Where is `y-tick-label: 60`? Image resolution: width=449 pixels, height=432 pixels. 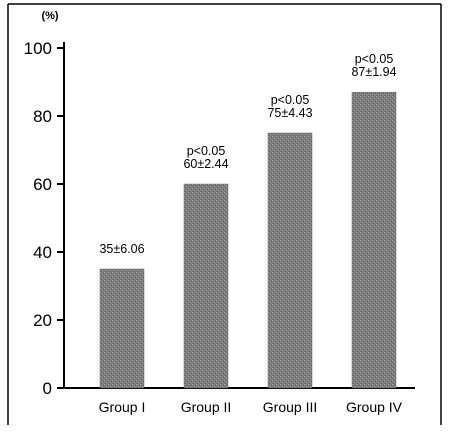 y-tick-label: 60 is located at coordinates (42, 184).